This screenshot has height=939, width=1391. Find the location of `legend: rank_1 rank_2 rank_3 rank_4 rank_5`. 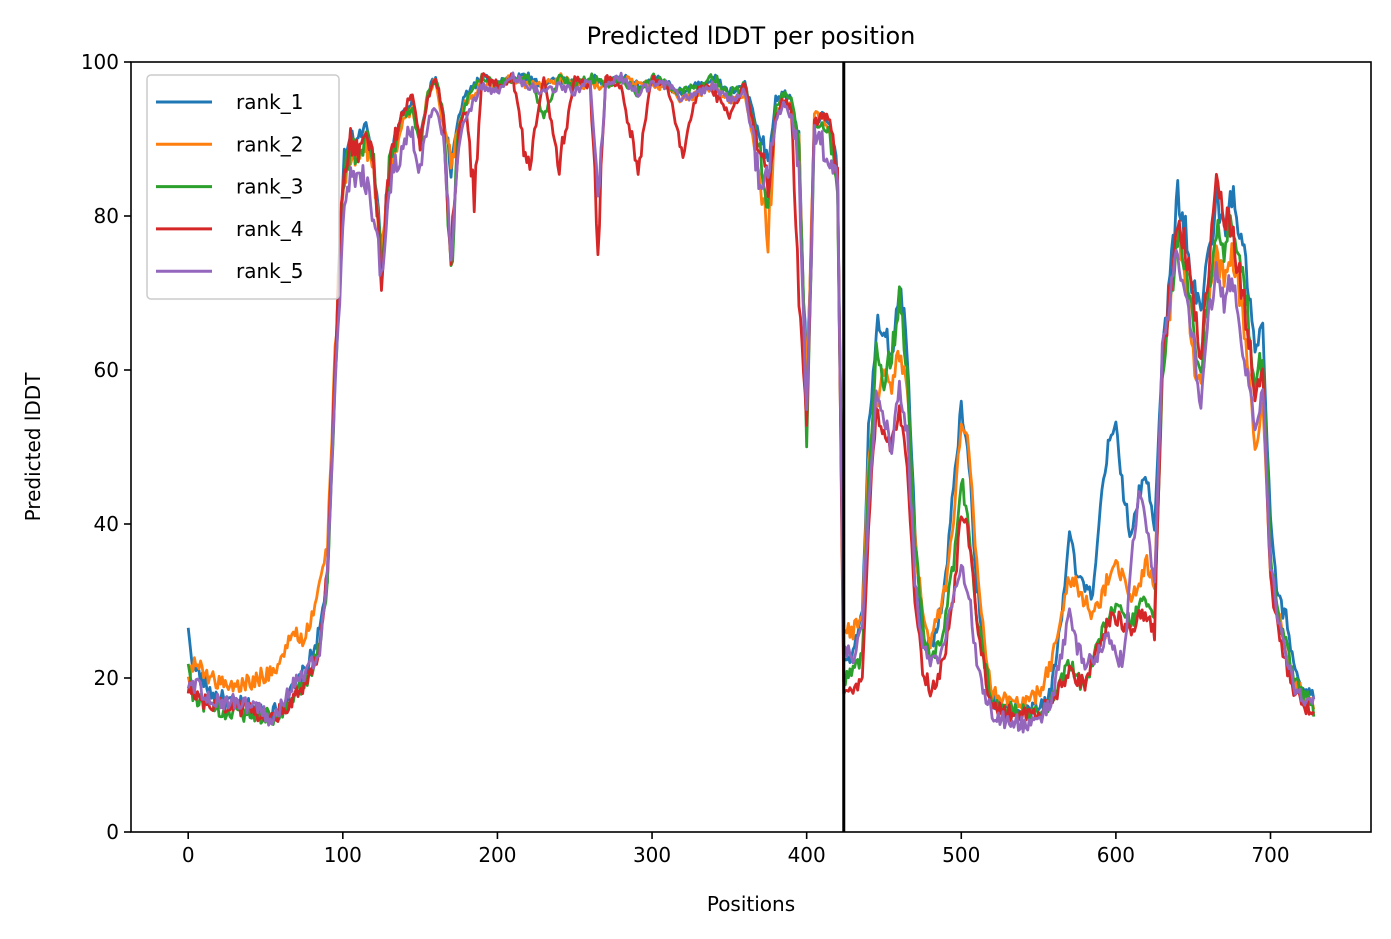

legend: rank_1 rank_2 rank_3 rank_4 rank_5 is located at coordinates (243, 187).